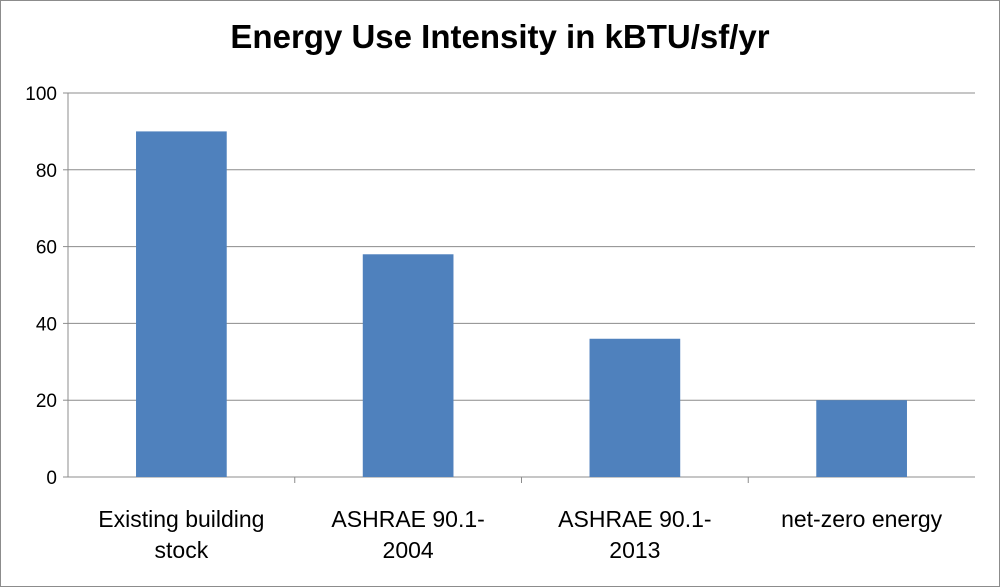 The image size is (1000, 587). What do you see at coordinates (862, 519) in the screenshot?
I see `x-tick-label: net-zero energy` at bounding box center [862, 519].